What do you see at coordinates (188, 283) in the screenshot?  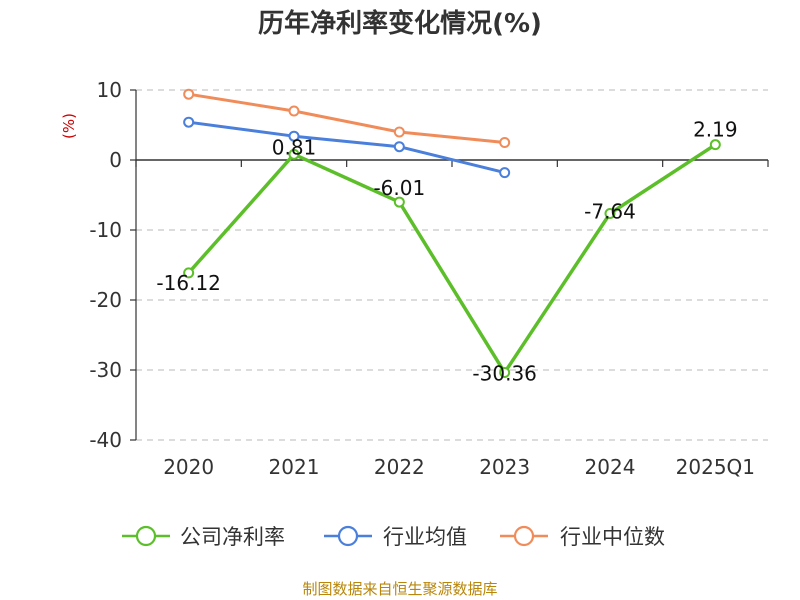 I see `data-label: -16.12` at bounding box center [188, 283].